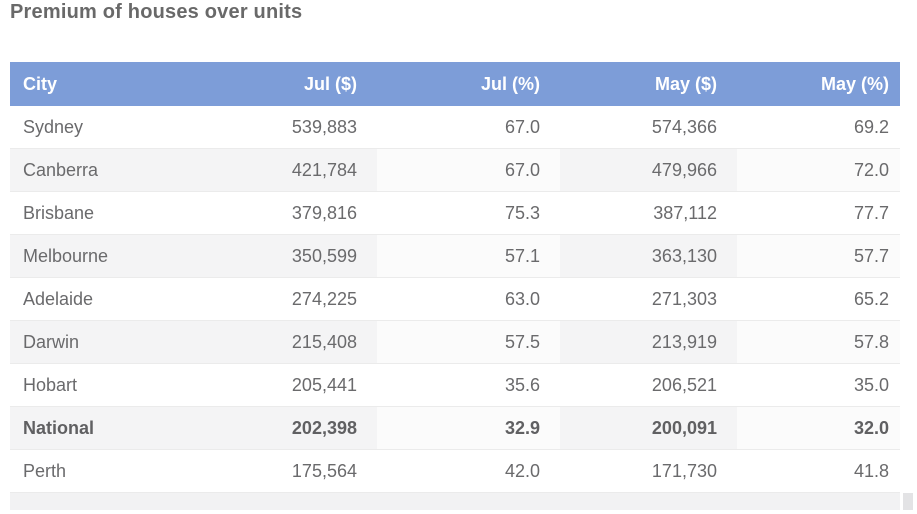 The image size is (917, 514). What do you see at coordinates (818, 385) in the screenshot?
I see `cell-may-pct: 35.0` at bounding box center [818, 385].